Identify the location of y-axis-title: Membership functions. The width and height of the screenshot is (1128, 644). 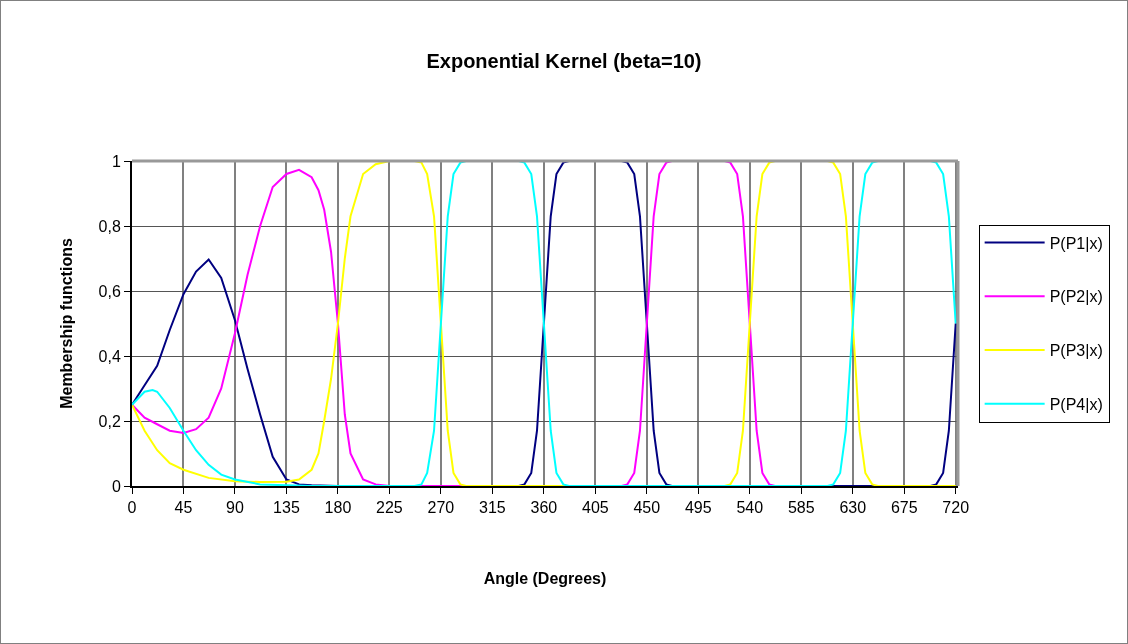
(66, 323).